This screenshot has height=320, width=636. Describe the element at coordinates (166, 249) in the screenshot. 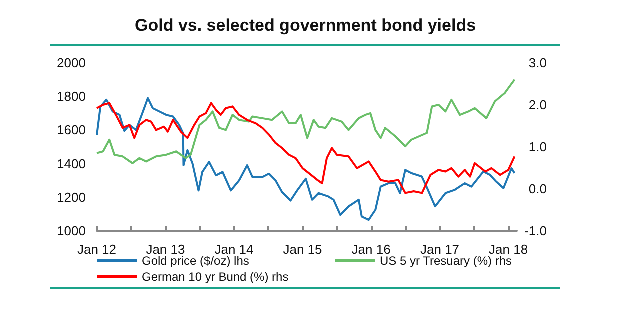

I see `x-tick-label: Jan 13` at that location.